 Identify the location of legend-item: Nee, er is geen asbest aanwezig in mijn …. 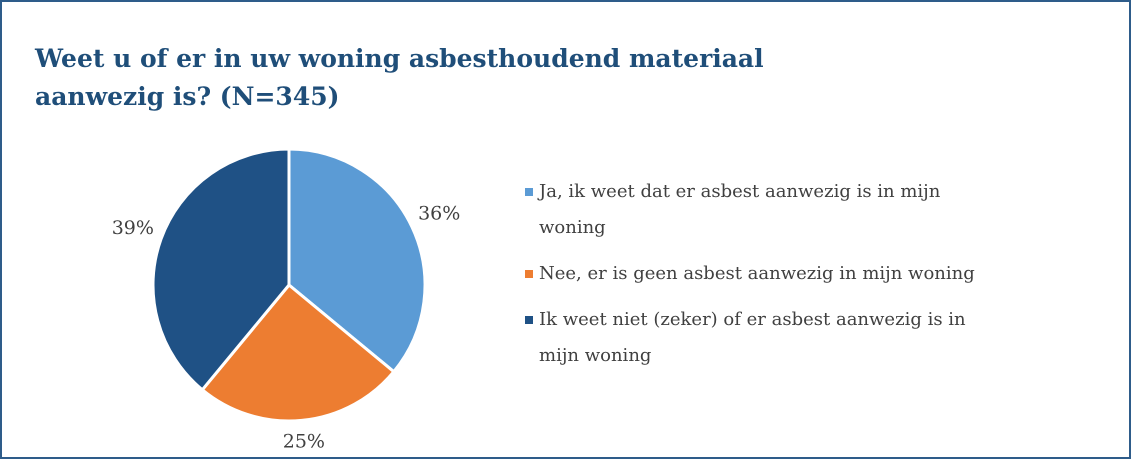
(765, 274).